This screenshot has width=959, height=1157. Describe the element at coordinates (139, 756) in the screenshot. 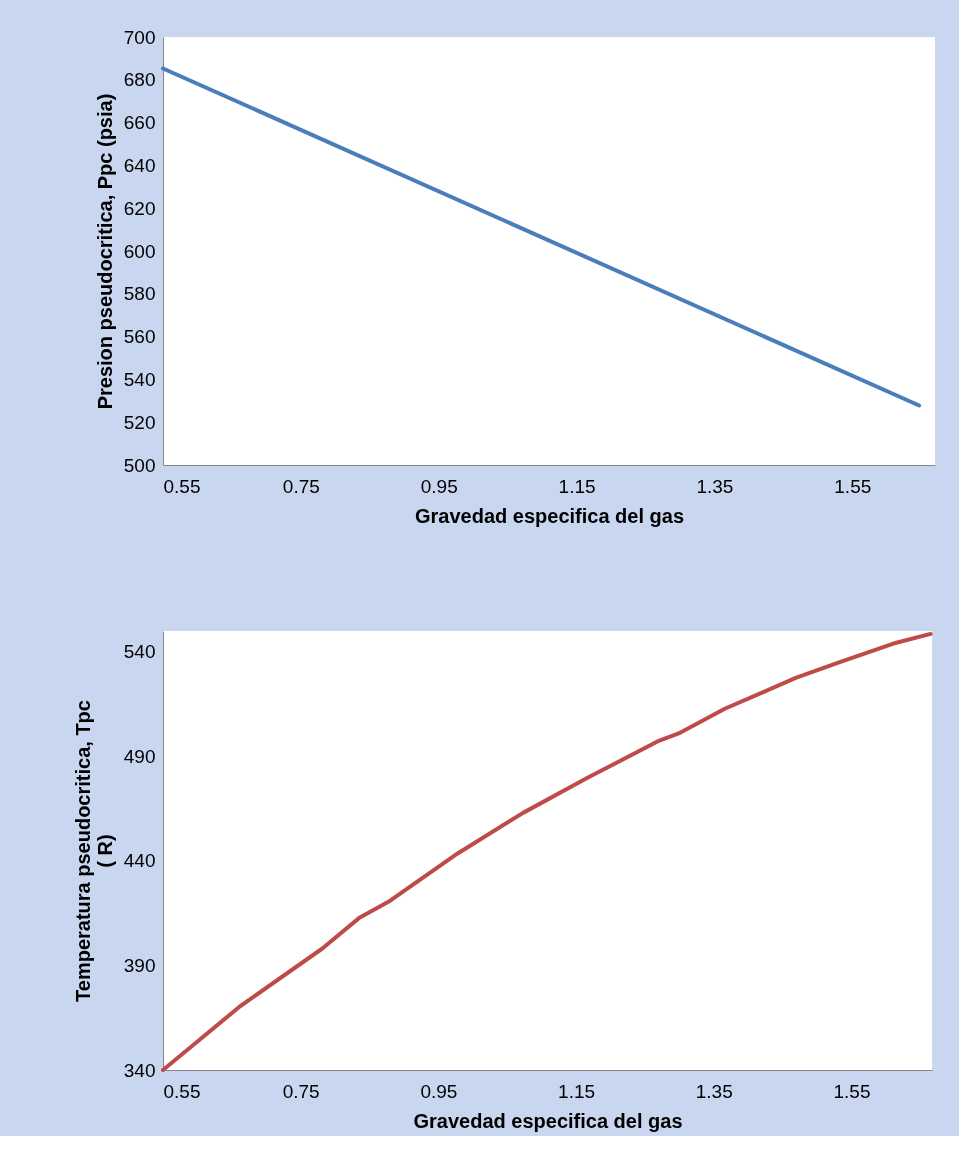

I see `y-tick-label: 490` at that location.